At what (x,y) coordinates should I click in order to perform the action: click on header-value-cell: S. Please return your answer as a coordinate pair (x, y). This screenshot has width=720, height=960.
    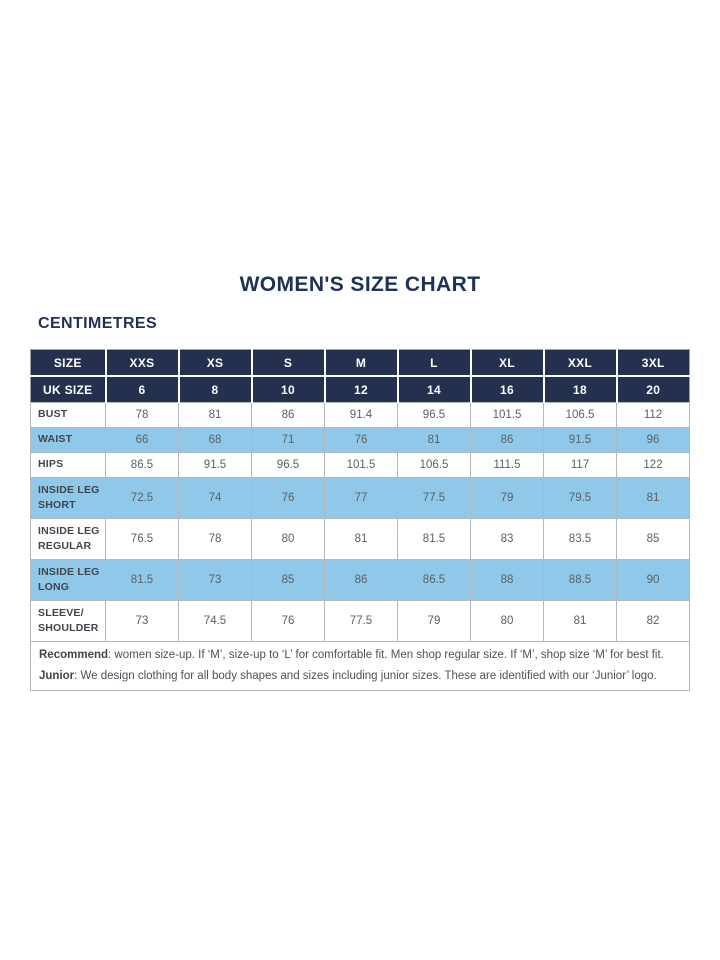
    Looking at the image, I should click on (288, 363).